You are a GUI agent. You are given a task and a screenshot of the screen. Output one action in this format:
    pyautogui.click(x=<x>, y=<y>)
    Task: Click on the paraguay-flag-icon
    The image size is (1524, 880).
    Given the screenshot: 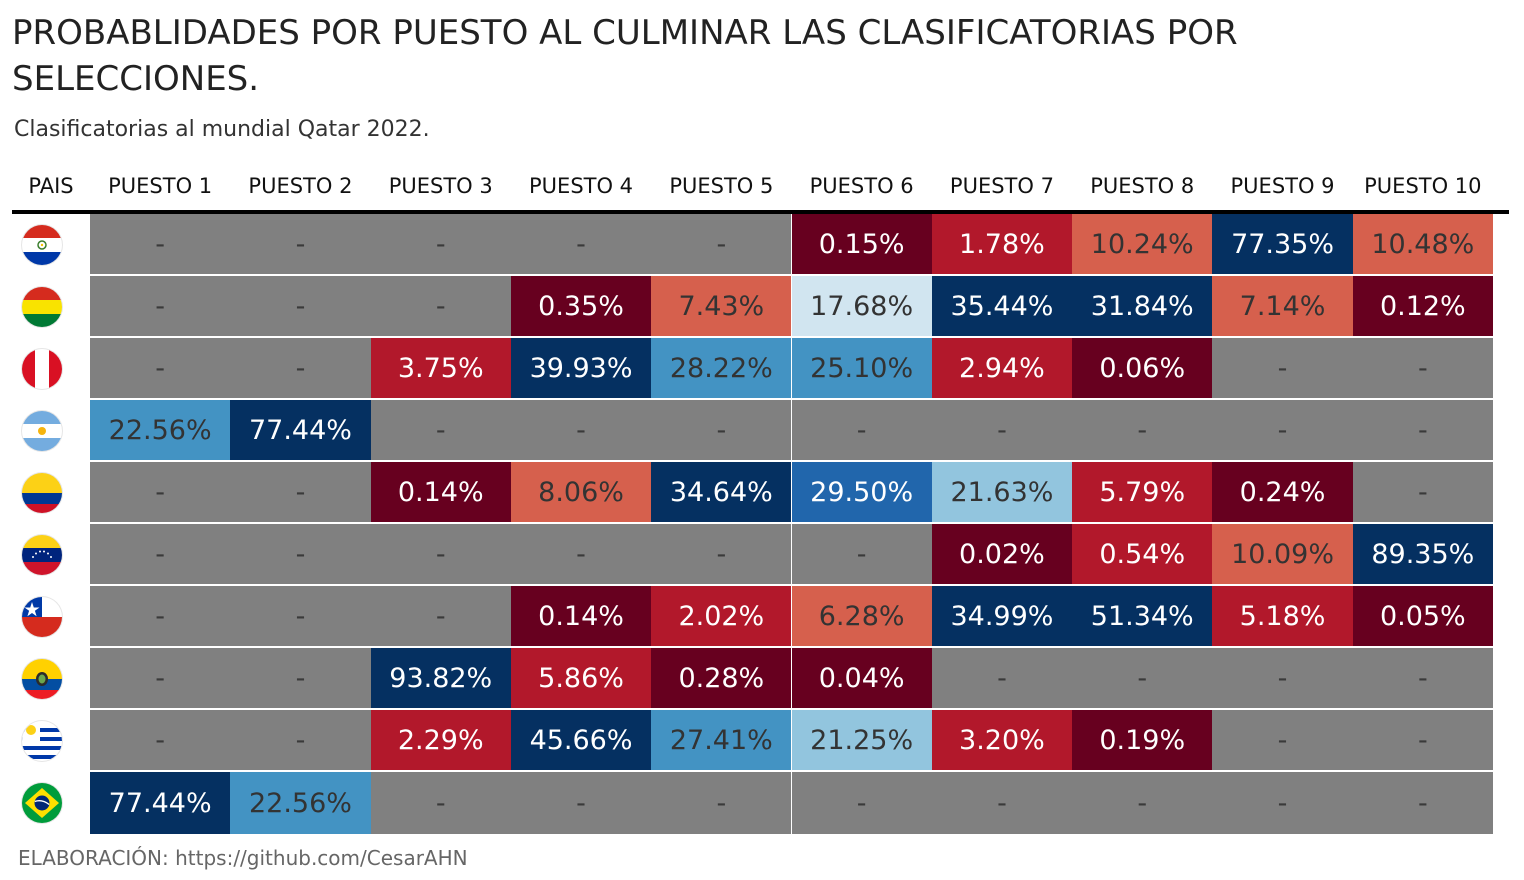 What is the action you would take?
    pyautogui.click(x=42, y=245)
    